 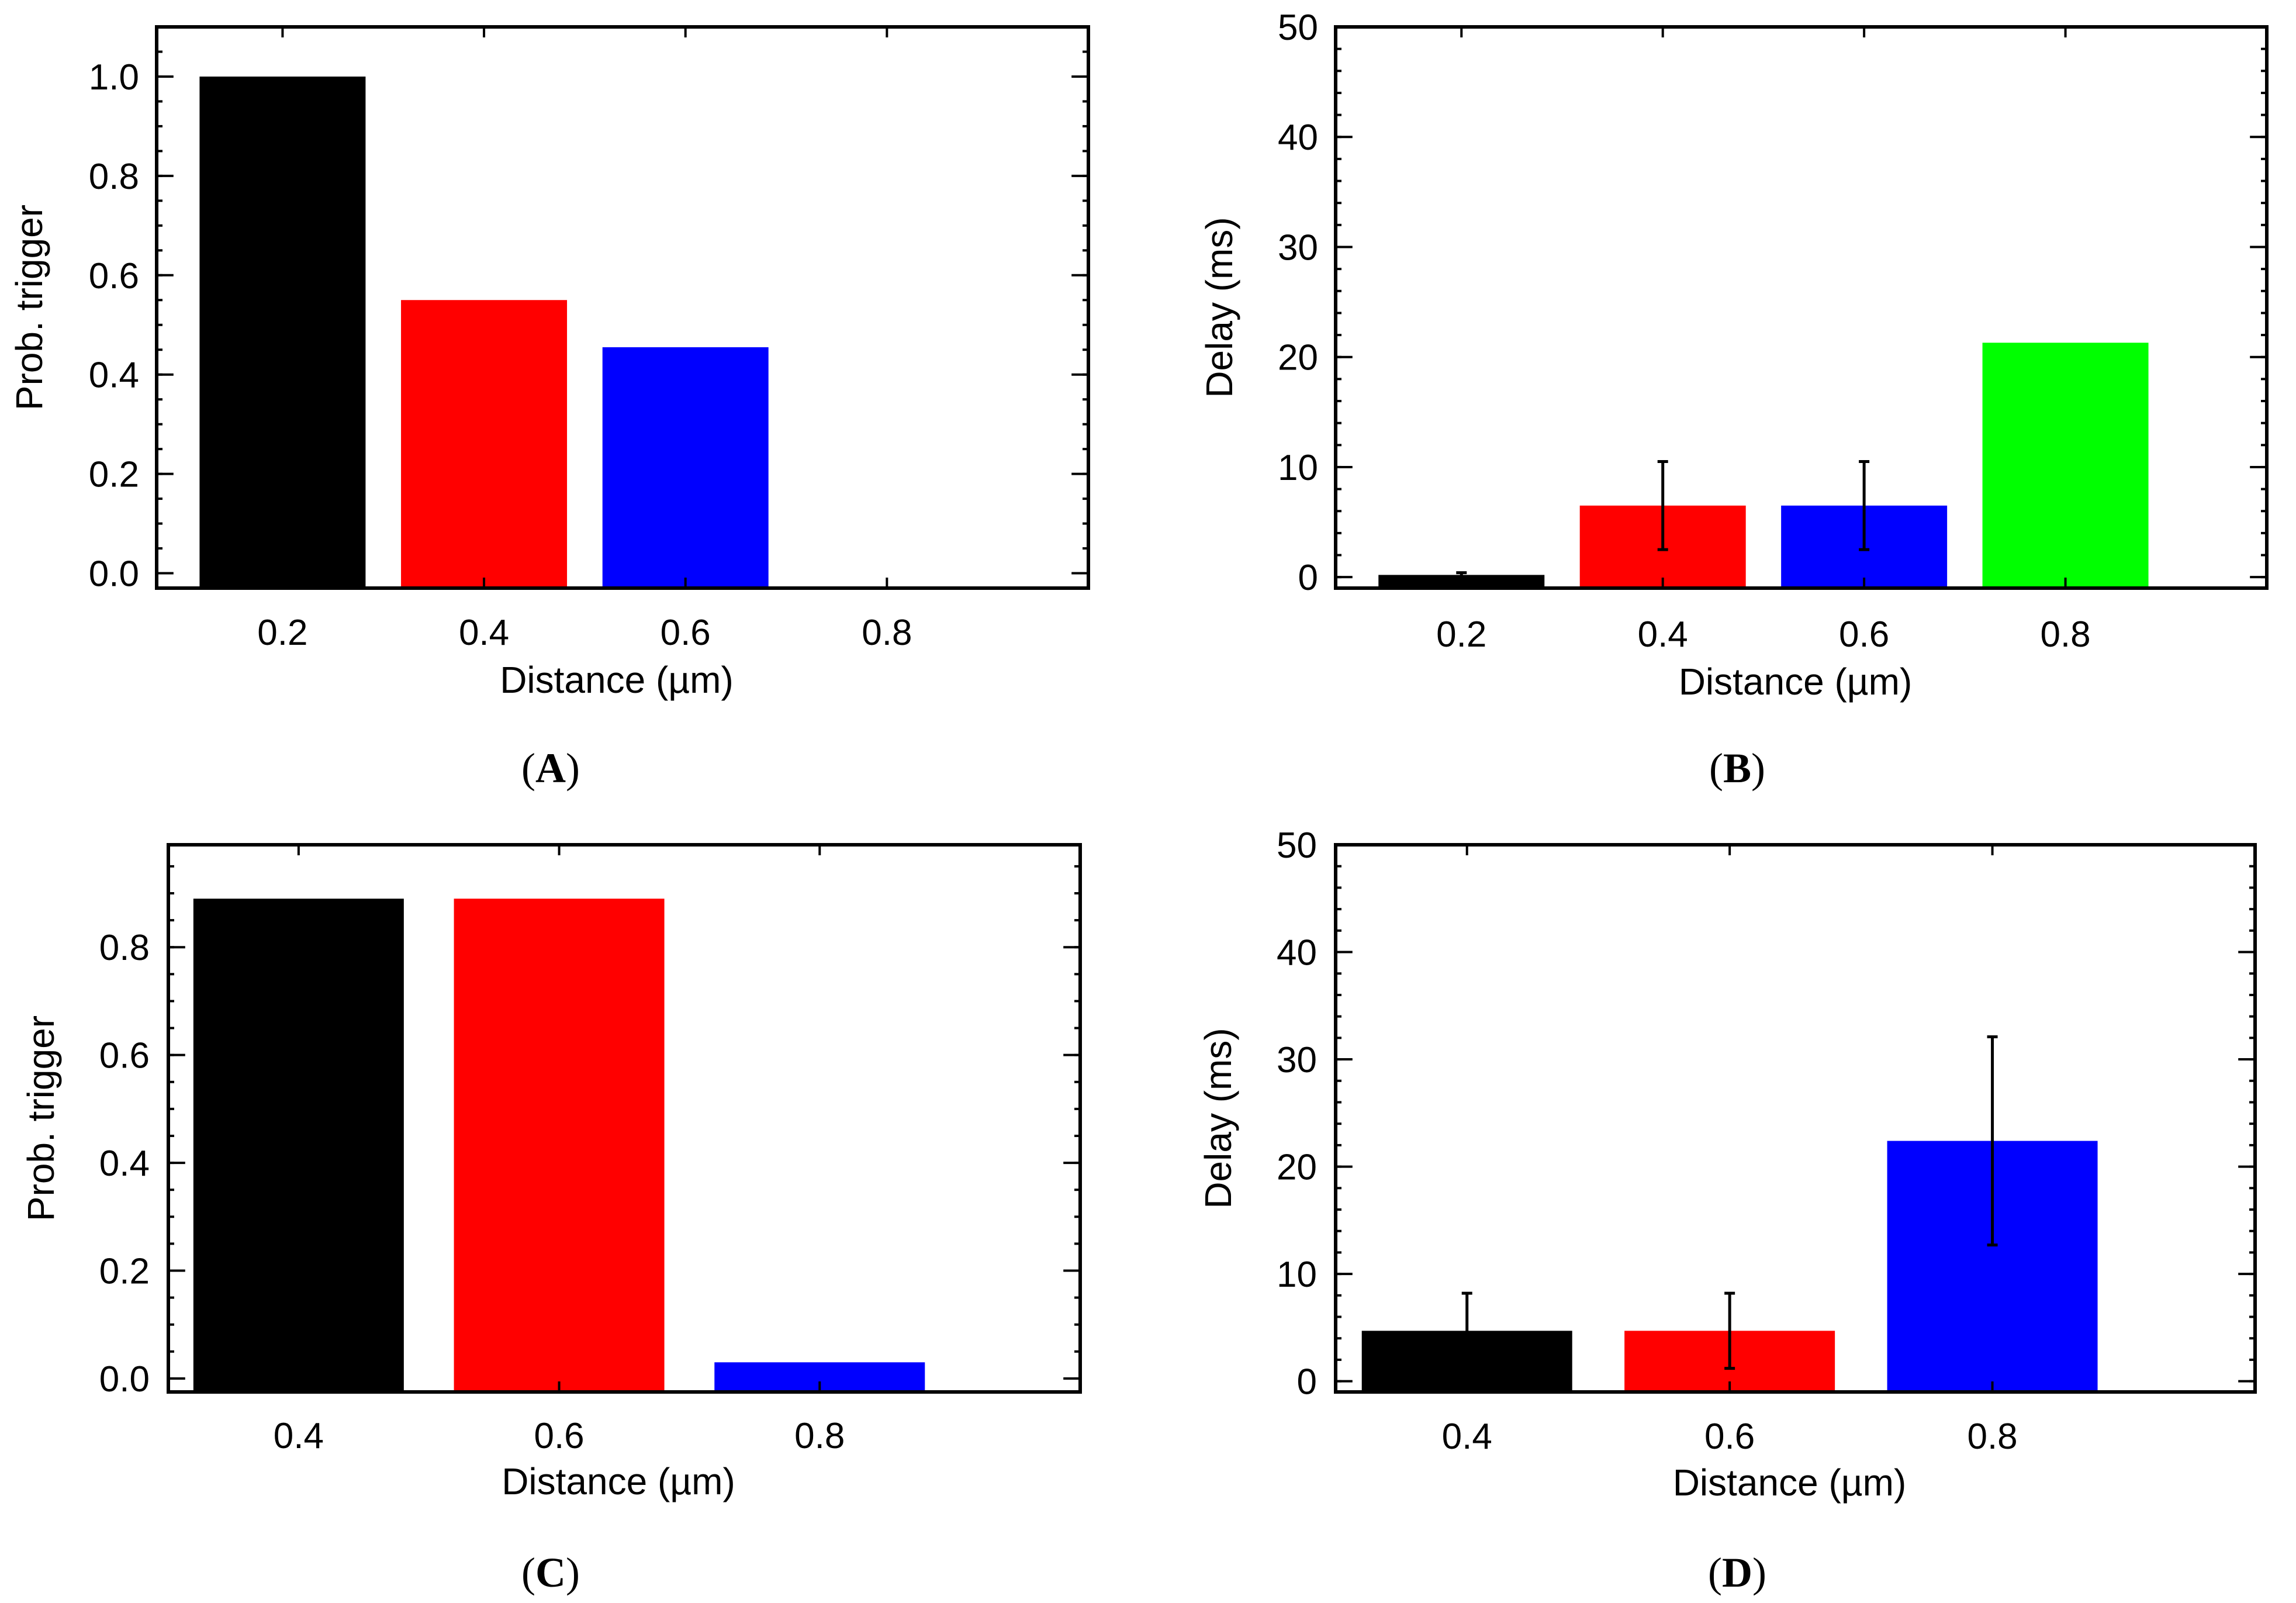 I want to click on panel-label-b: (B), so click(x=1737, y=768).